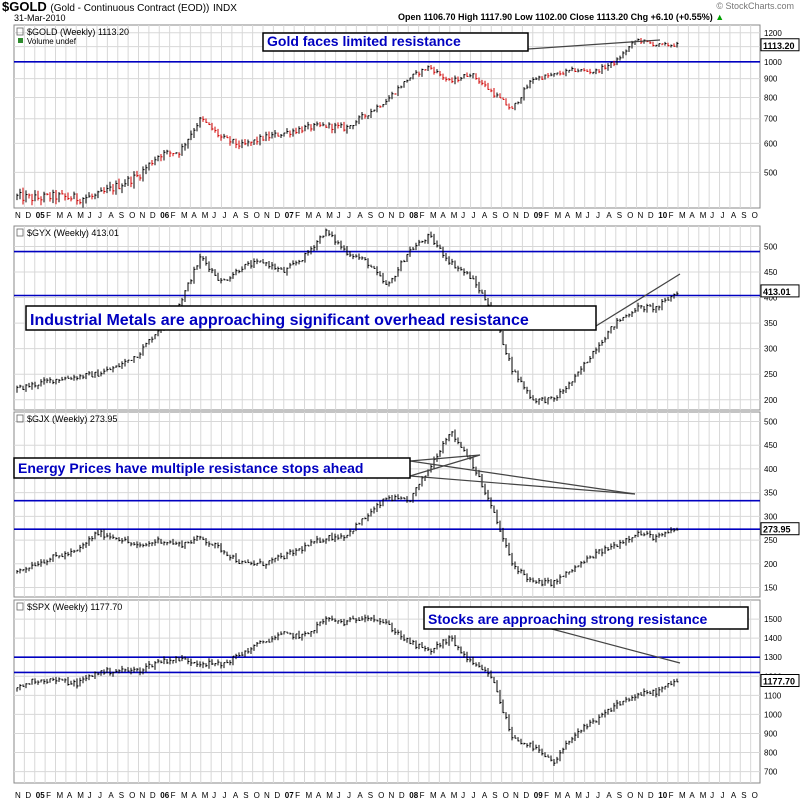 The width and height of the screenshot is (800, 800). What do you see at coordinates (413, 215) in the screenshot?
I see `x-tick-label: 08` at bounding box center [413, 215].